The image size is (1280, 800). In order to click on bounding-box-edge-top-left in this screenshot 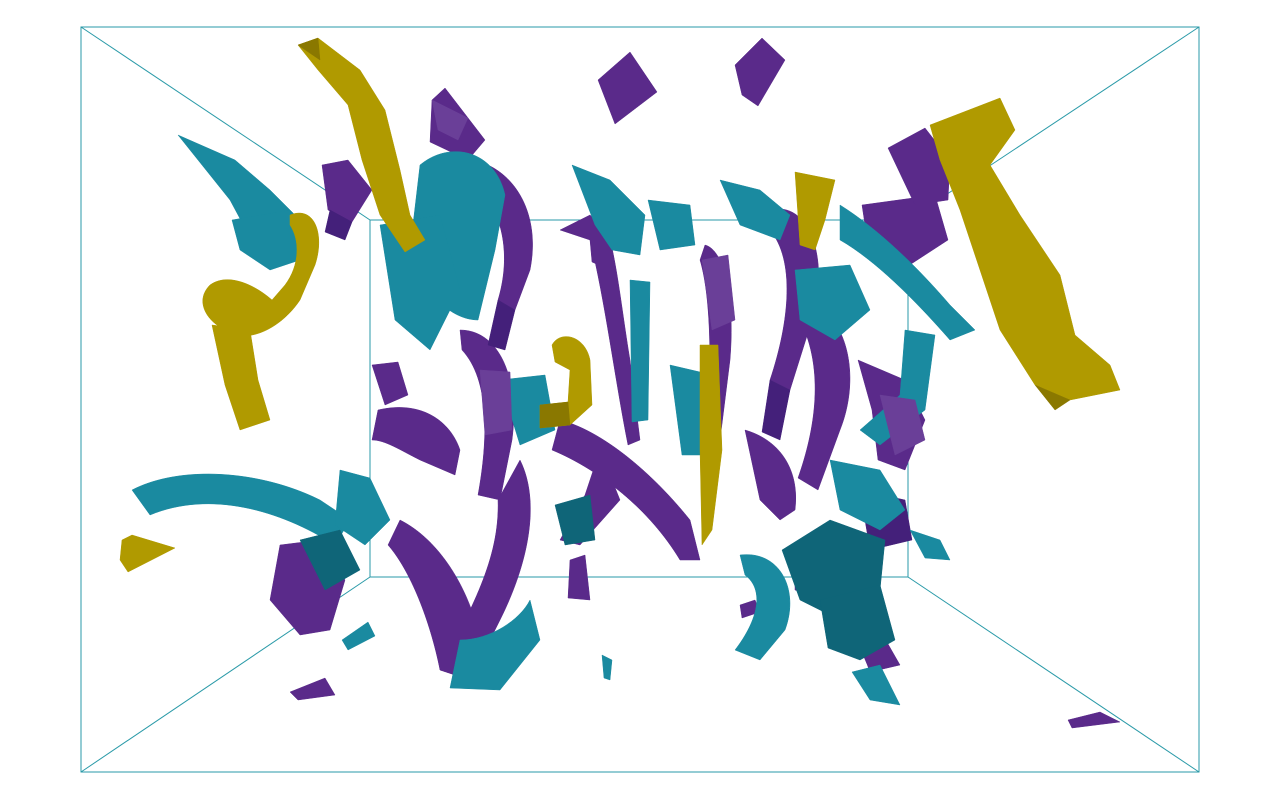, I will do `click(225, 123)`.